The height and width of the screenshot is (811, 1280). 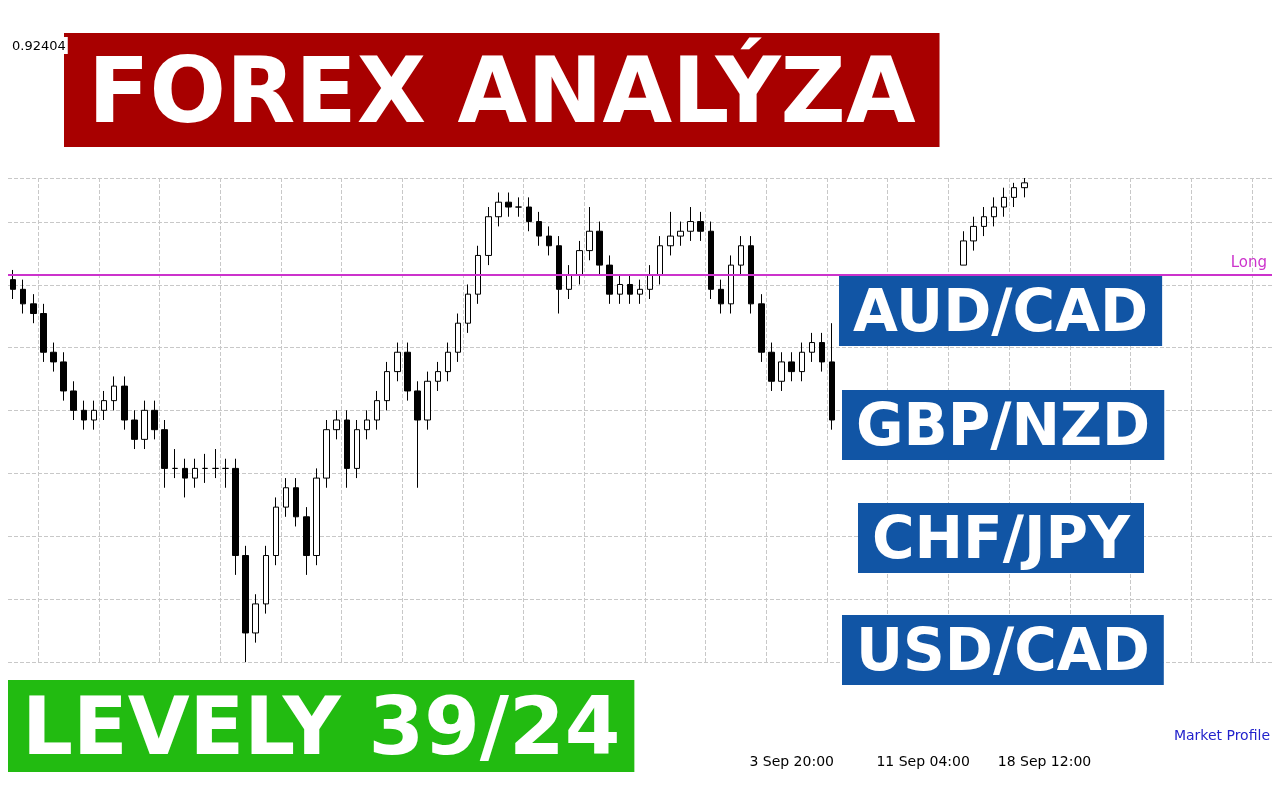 I want to click on x-tick-label: 18 Sep 12:00, so click(x=1044, y=761).